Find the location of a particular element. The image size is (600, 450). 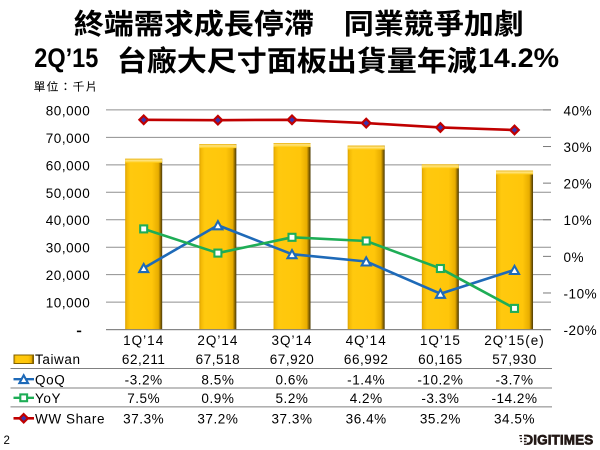

svg-text: 80,000 is located at coordinates (68, 110).